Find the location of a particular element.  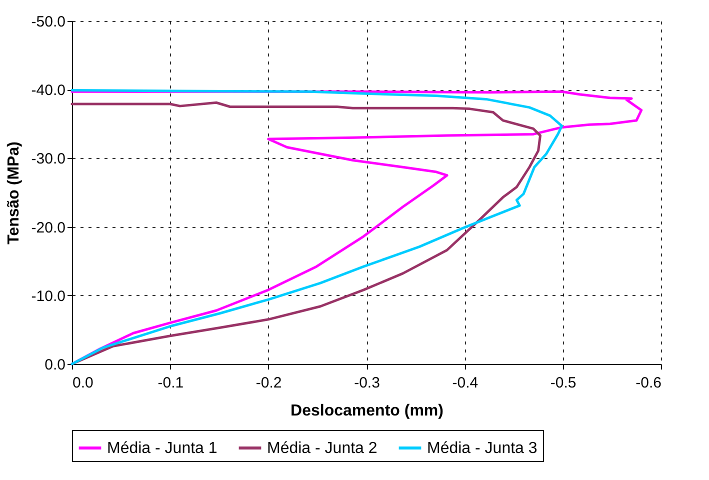

x-tick-label: -0.5 is located at coordinates (563, 383).